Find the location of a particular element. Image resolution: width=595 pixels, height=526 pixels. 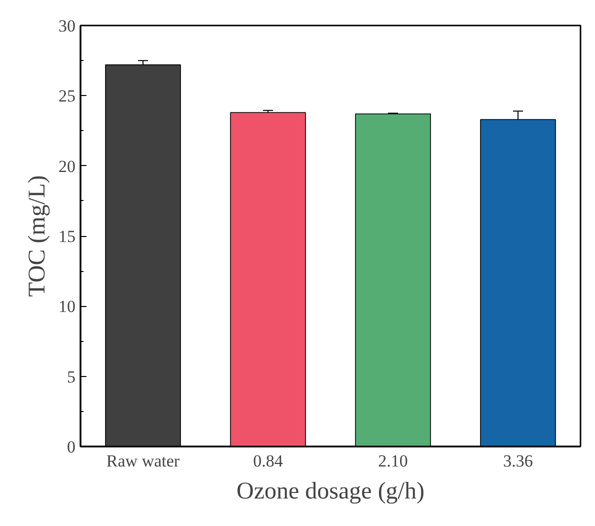

y-axis-title: TOC (mg/L) is located at coordinates (37, 236).